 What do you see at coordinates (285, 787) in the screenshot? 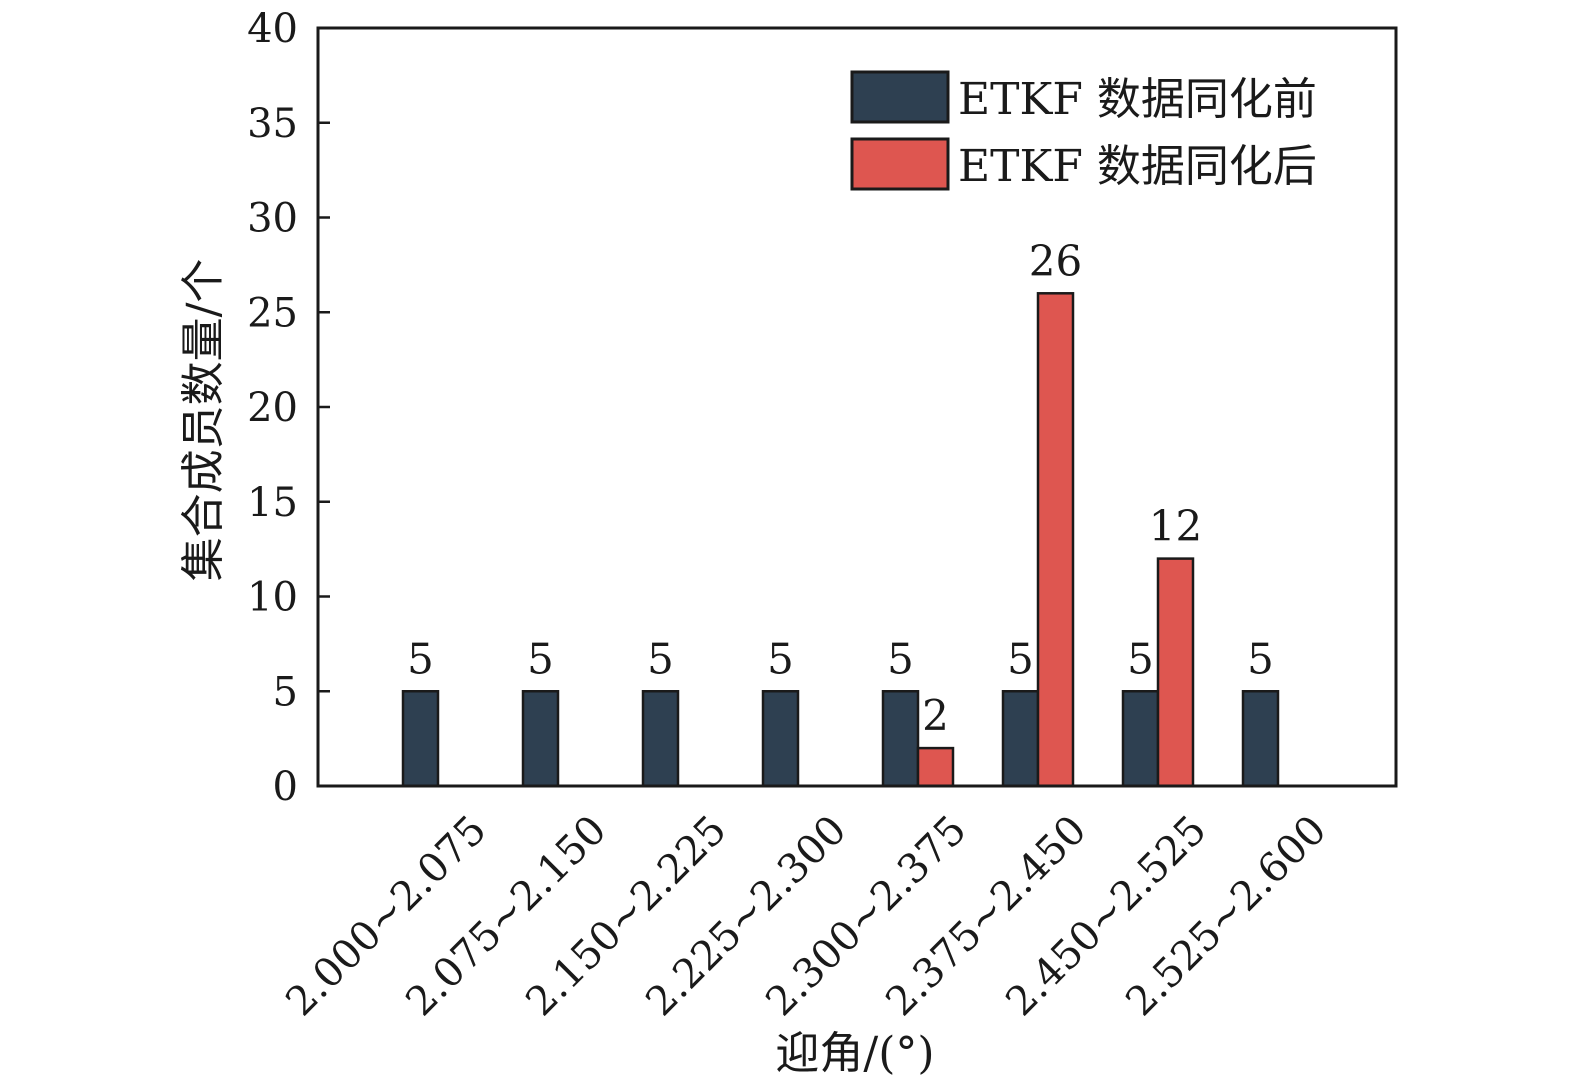
I see `y-tick-label: 0` at bounding box center [285, 787].